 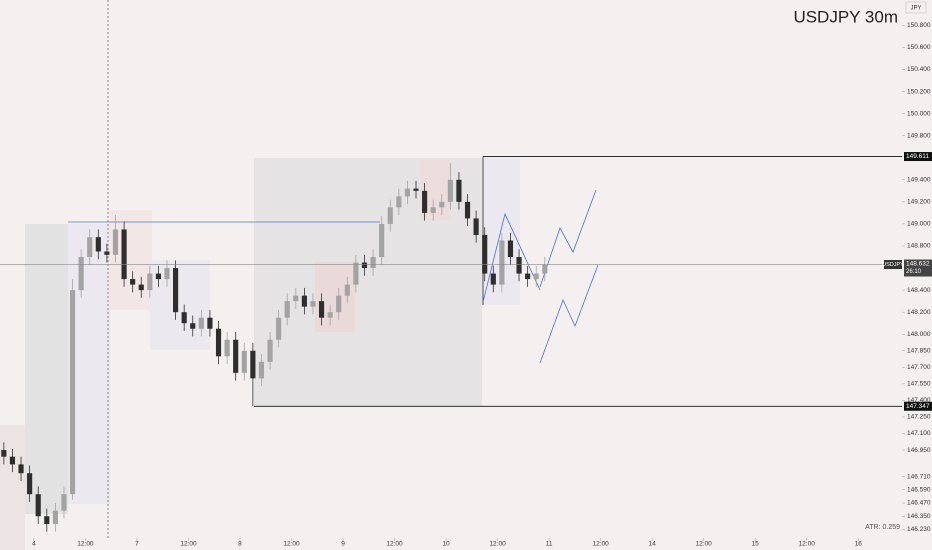 I want to click on y-tick-label: 150.000, so click(x=919, y=113).